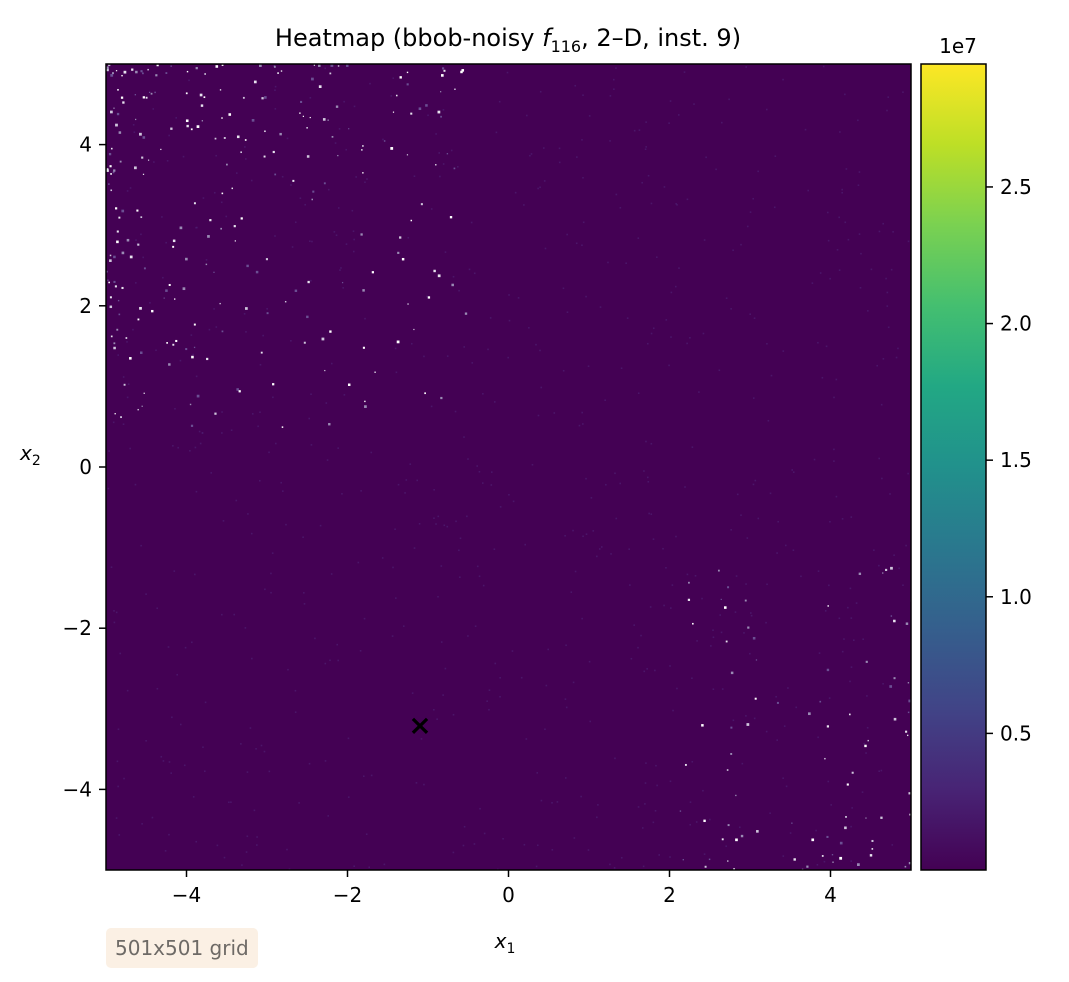 The height and width of the screenshot is (982, 1069). What do you see at coordinates (504, 888) in the screenshot?
I see `x-axis-ticks: −4 −2 0 2 4` at bounding box center [504, 888].